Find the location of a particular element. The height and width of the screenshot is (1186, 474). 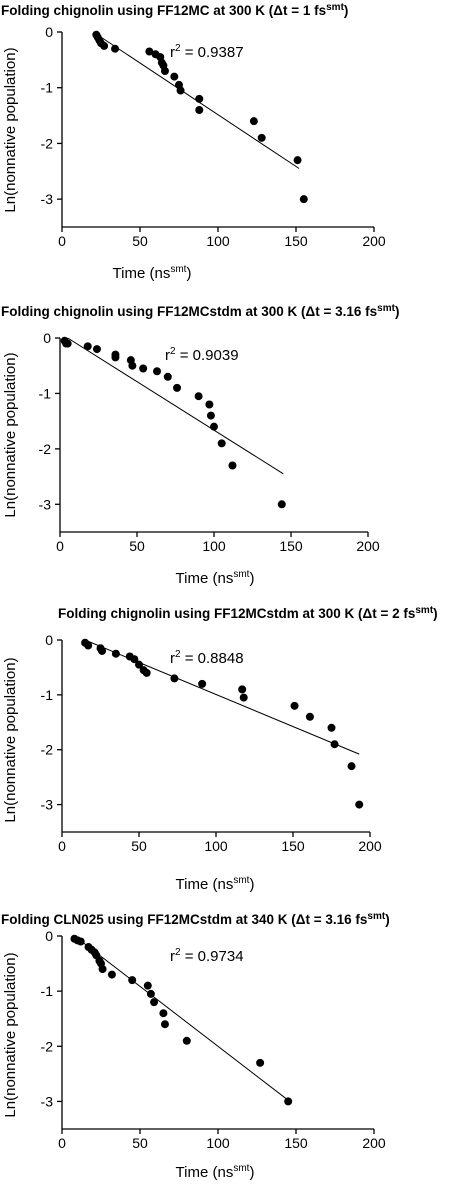

panel-2-plot: 0 50 100 150 200 0 -1 -2 -3 is located at coordinates (209, 442).